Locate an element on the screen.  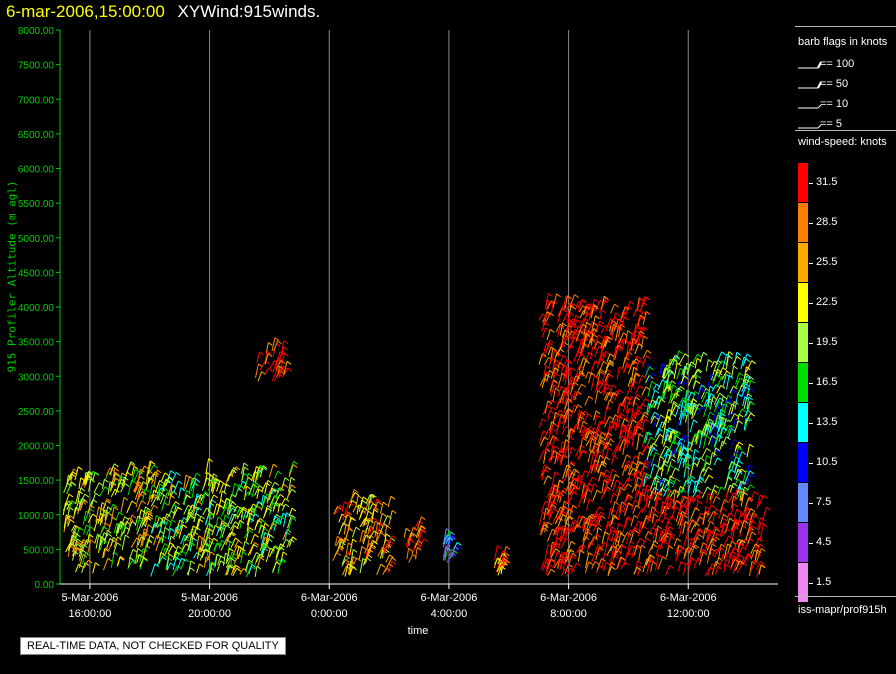
legend-divider is located at coordinates (845, 26).